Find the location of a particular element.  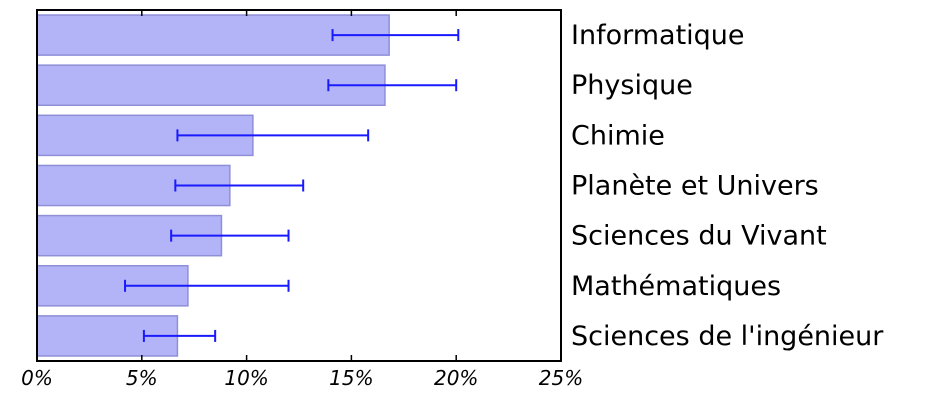

x-tick-label: 25% is located at coordinates (561, 378).